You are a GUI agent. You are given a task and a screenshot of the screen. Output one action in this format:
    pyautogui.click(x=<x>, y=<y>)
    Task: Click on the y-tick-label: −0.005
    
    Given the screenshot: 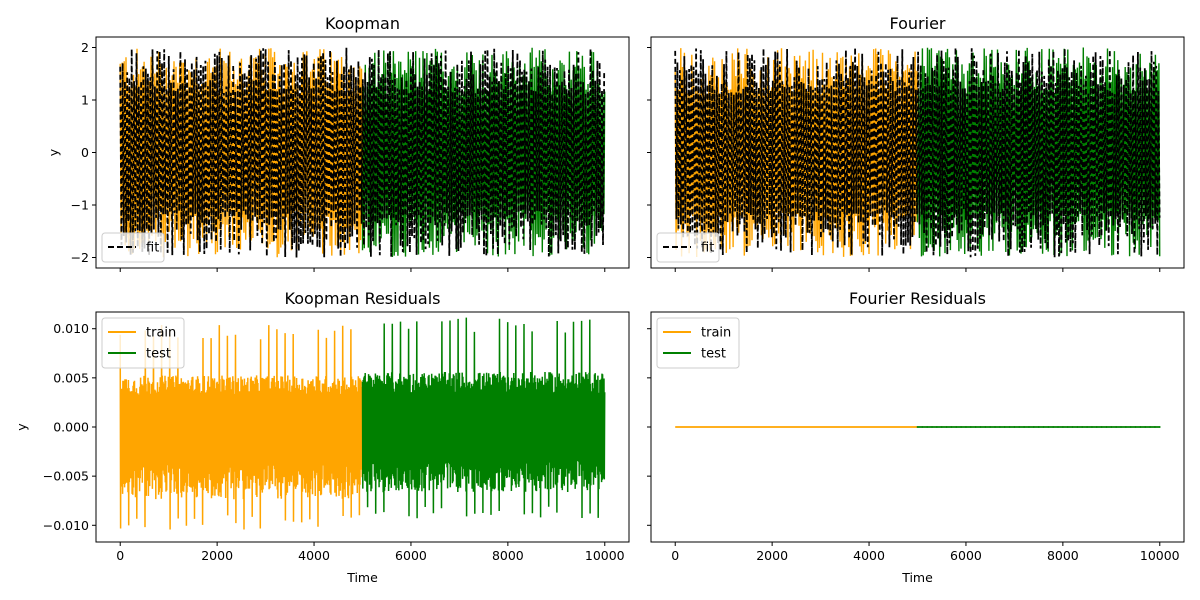 What is the action you would take?
    pyautogui.click(x=66, y=476)
    